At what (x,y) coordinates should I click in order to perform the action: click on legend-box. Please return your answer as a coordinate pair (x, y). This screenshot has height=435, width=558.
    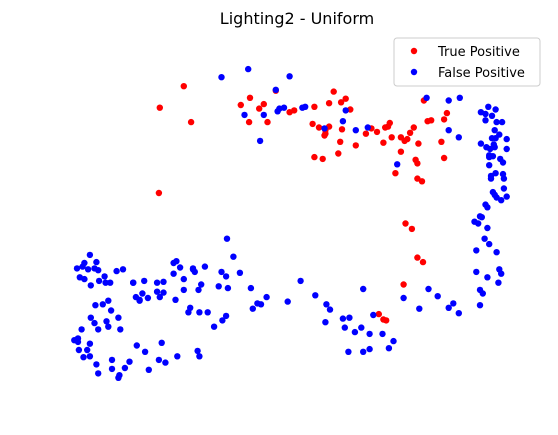
    Looking at the image, I should click on (467, 62).